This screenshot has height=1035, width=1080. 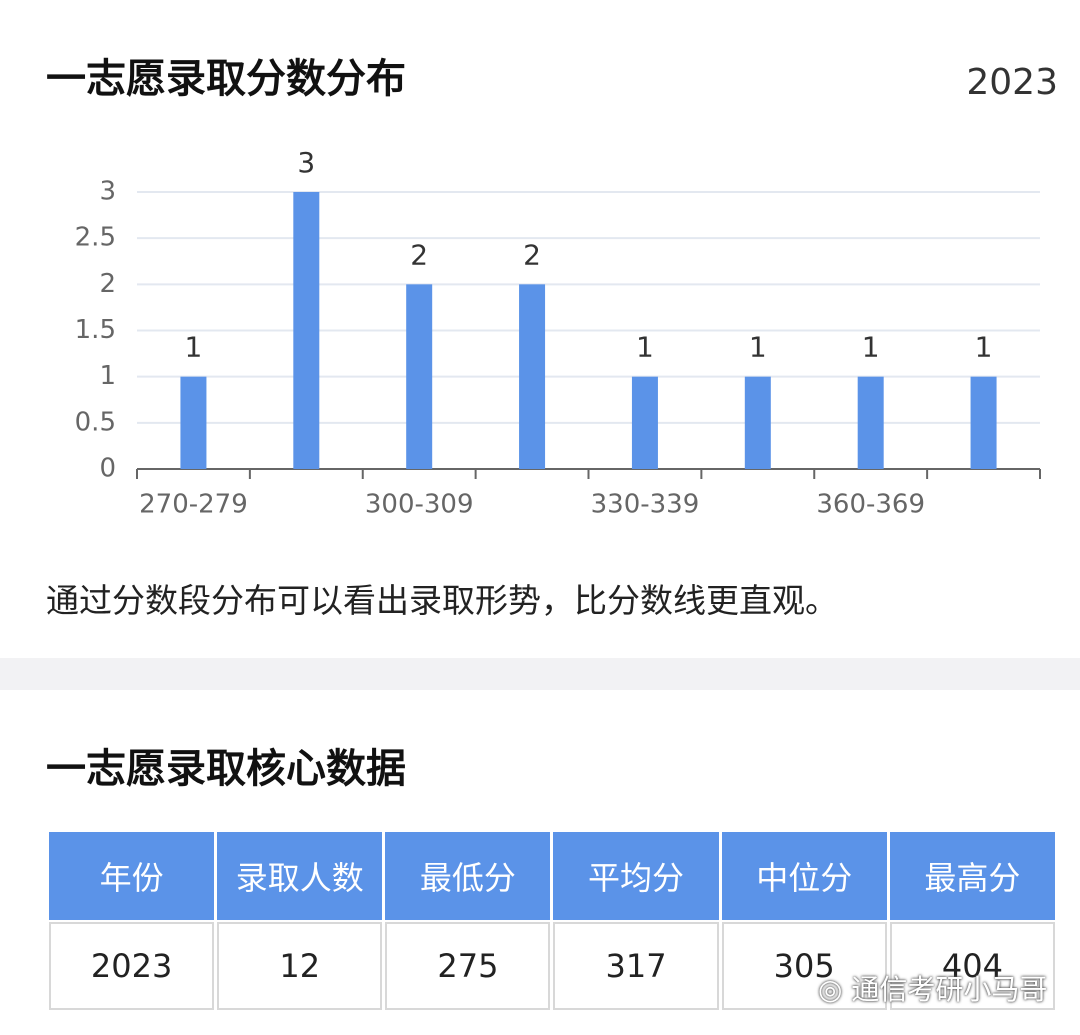 What do you see at coordinates (972, 966) in the screenshot?
I see `table-cell: 404` at bounding box center [972, 966].